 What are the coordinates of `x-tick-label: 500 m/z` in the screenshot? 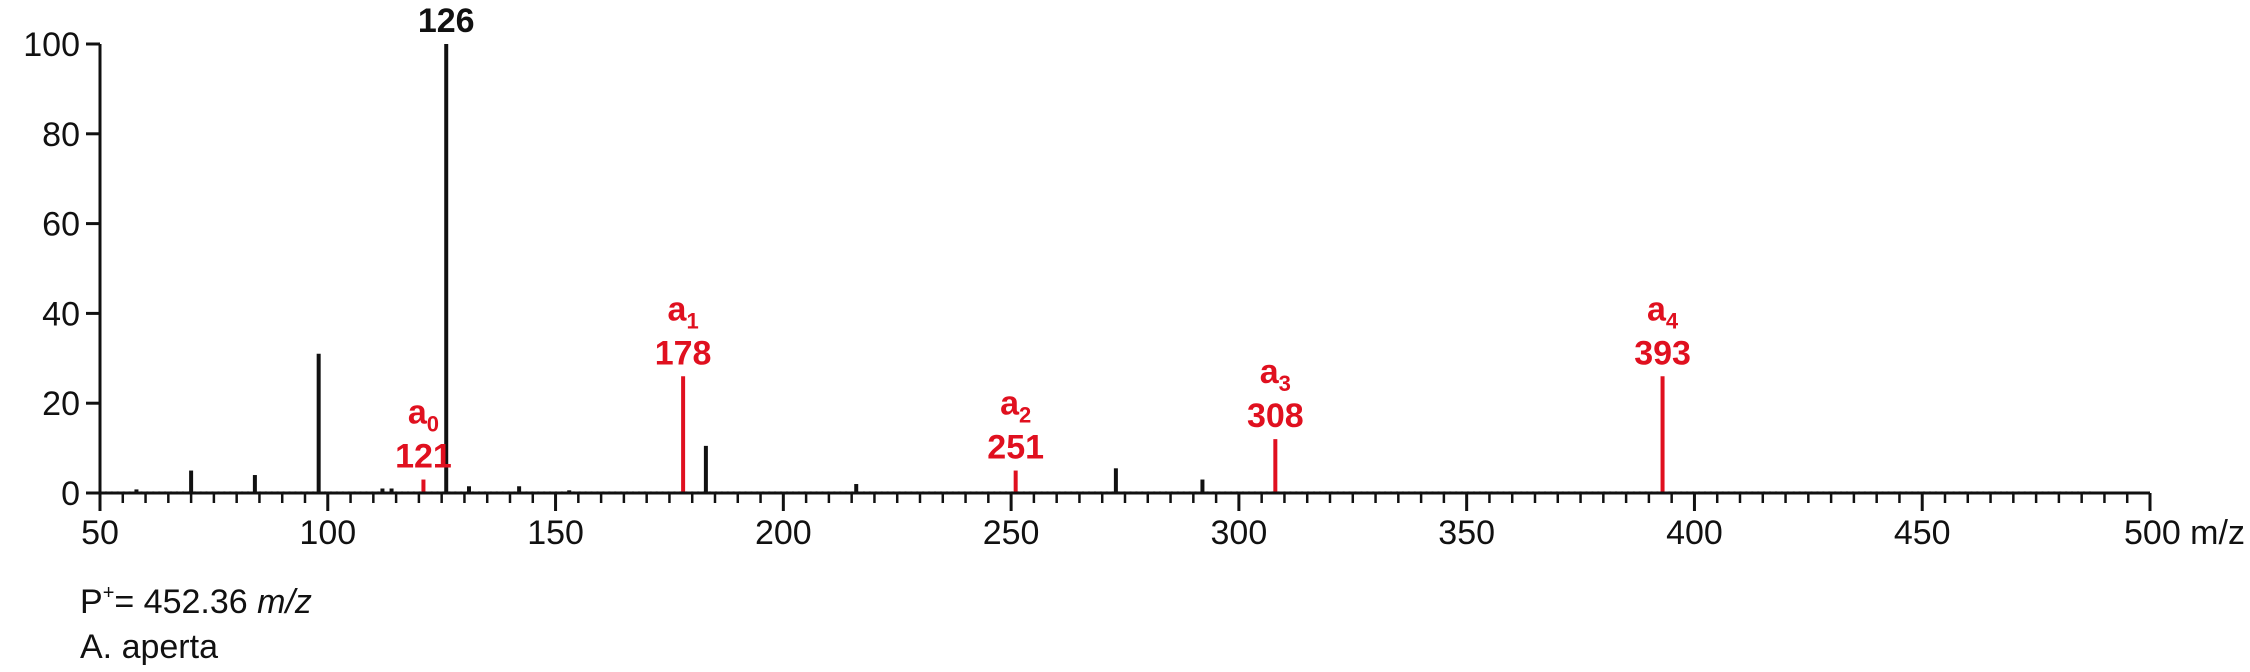 It's located at (2184, 533).